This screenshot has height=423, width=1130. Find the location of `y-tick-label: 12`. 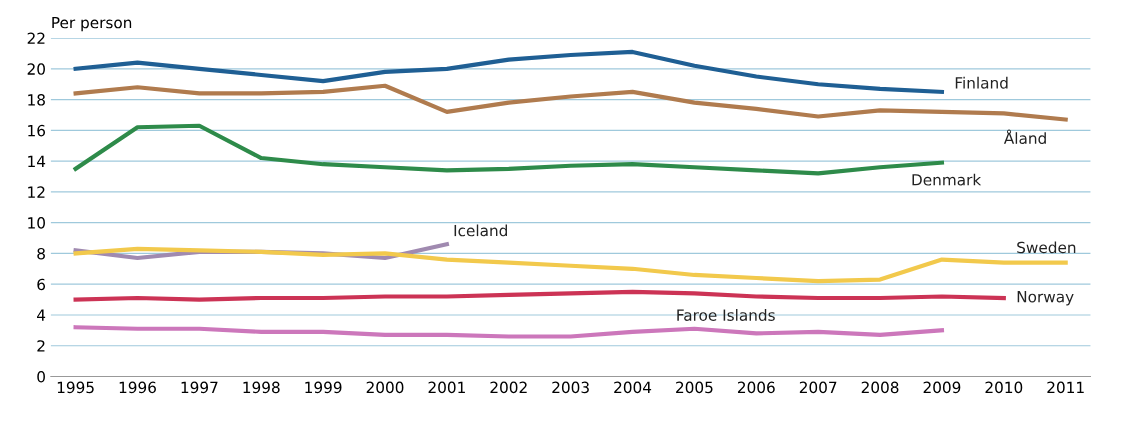

y-tick-label: 12 is located at coordinates (36, 192).